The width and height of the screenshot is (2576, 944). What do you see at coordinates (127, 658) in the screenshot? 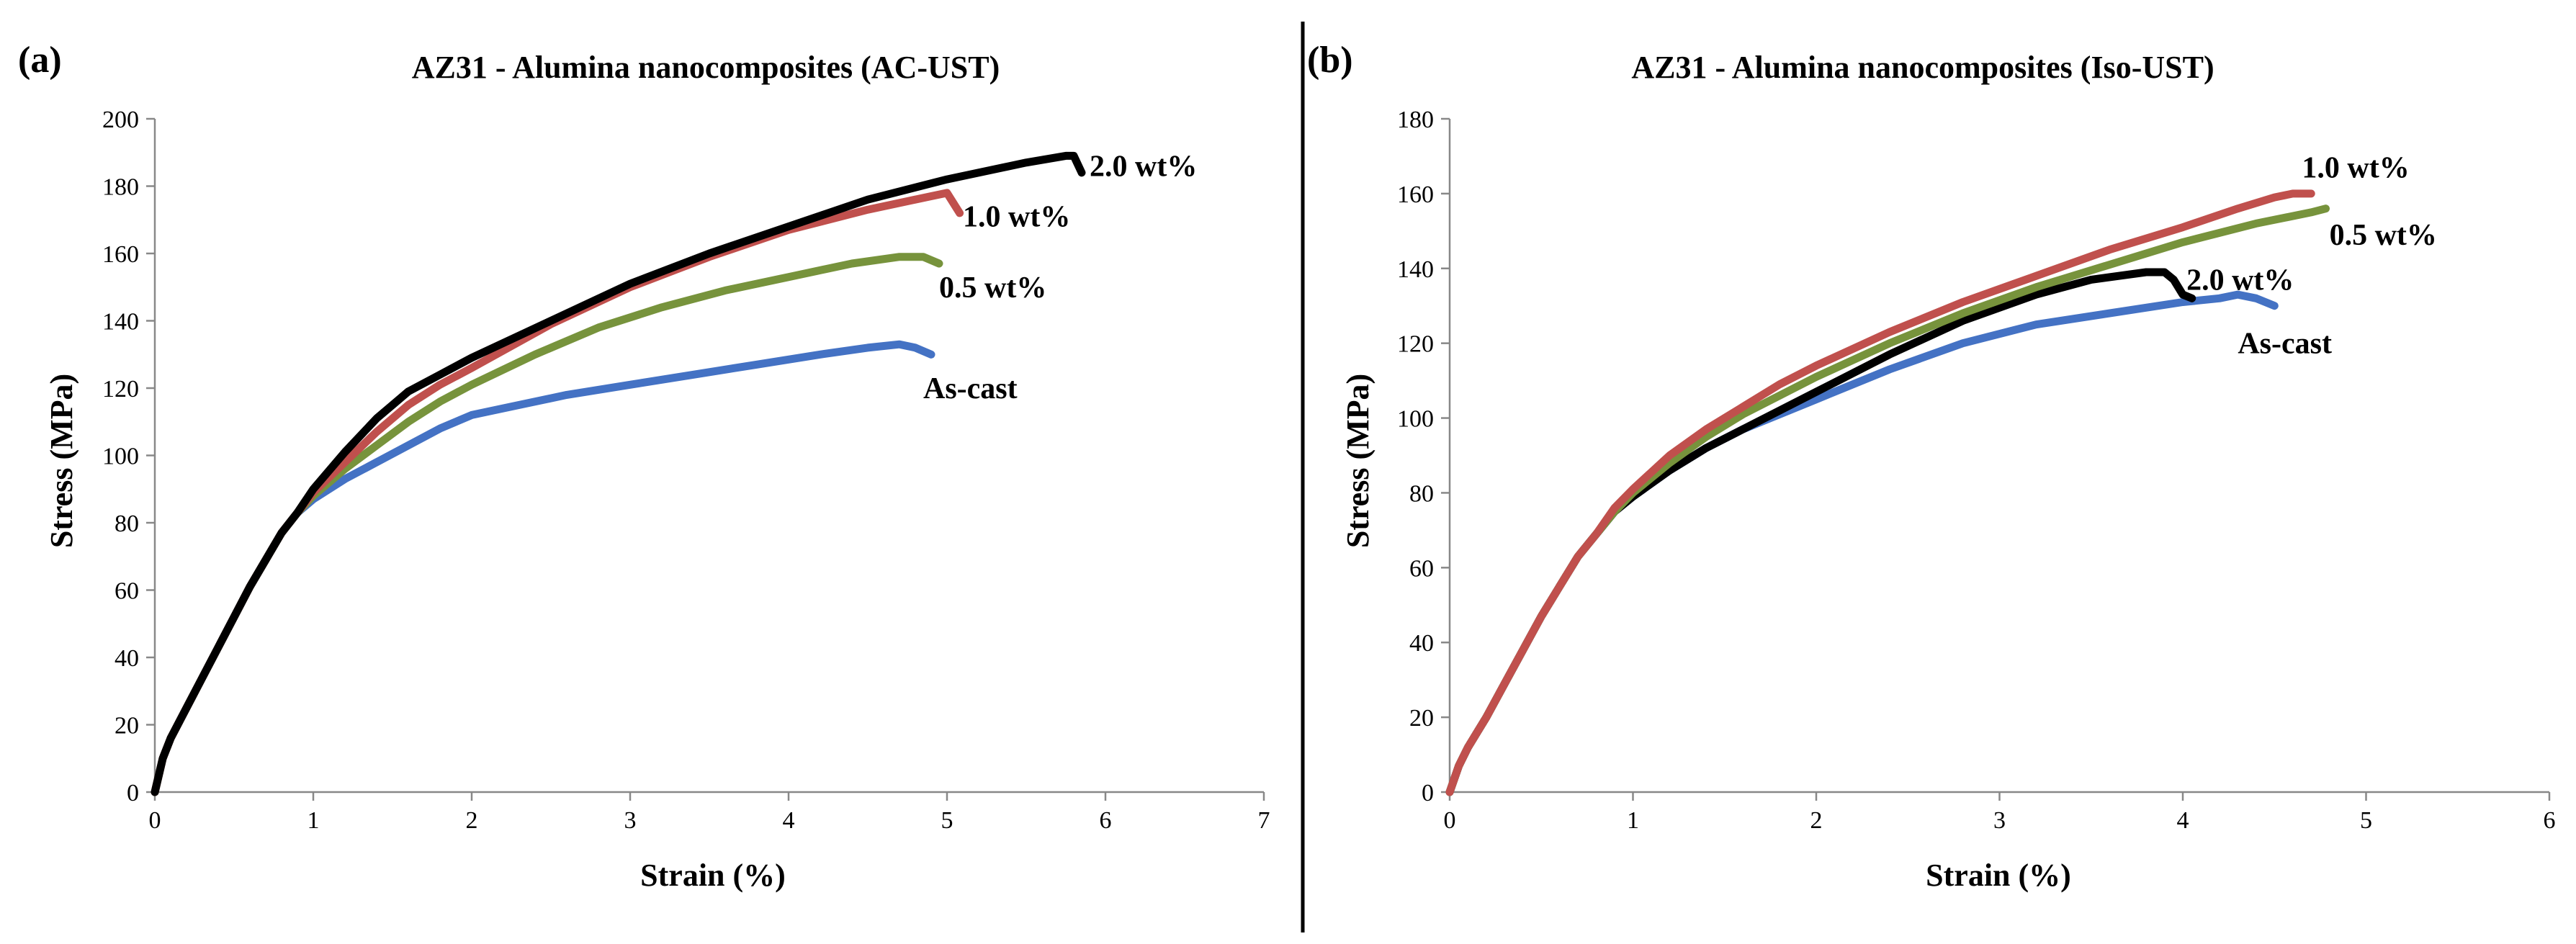
I see `y-tick-label-a-40: 40` at bounding box center [127, 658].